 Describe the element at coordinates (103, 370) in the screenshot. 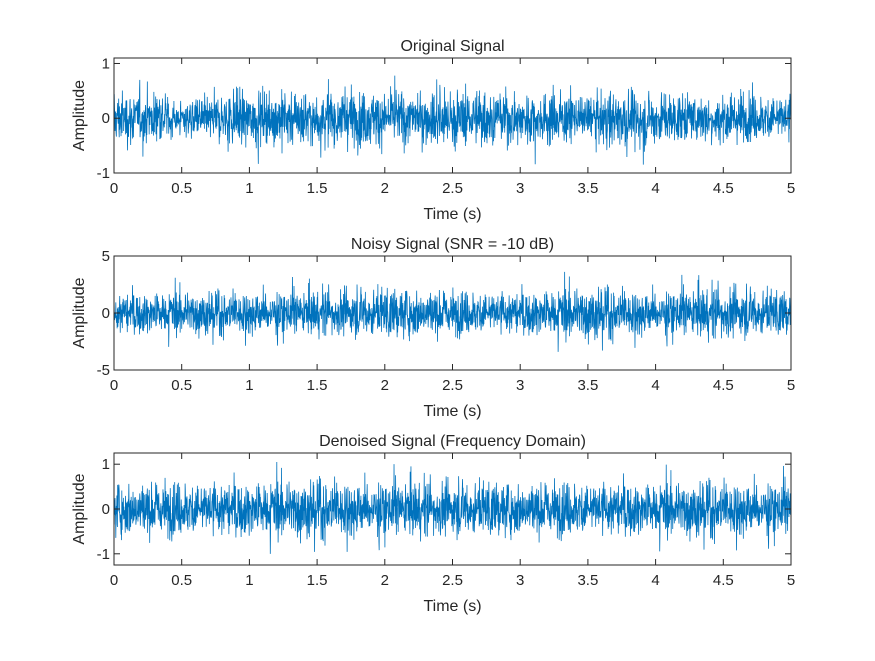

I see `y-tick-label: -5` at that location.